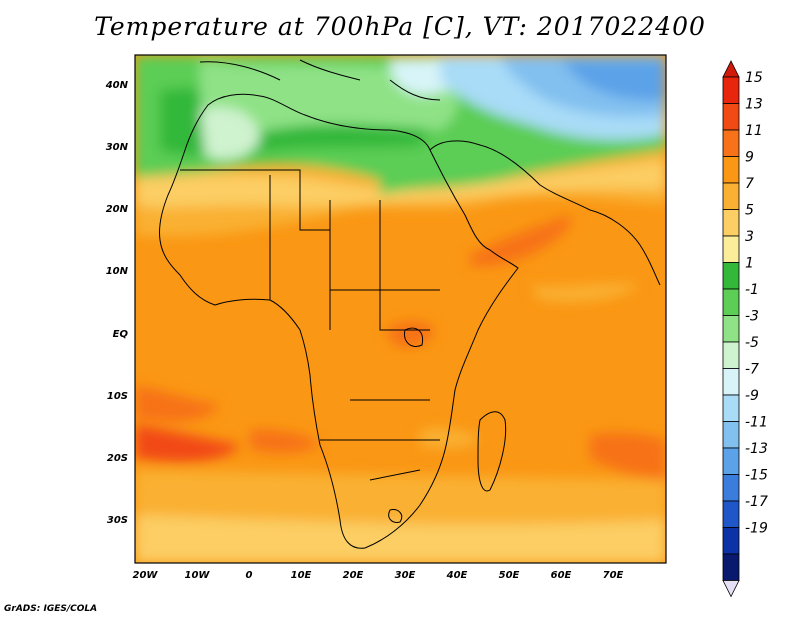 This screenshot has width=800, height=618. What do you see at coordinates (749, 184) in the screenshot?
I see `colorbar-label: 7` at bounding box center [749, 184].